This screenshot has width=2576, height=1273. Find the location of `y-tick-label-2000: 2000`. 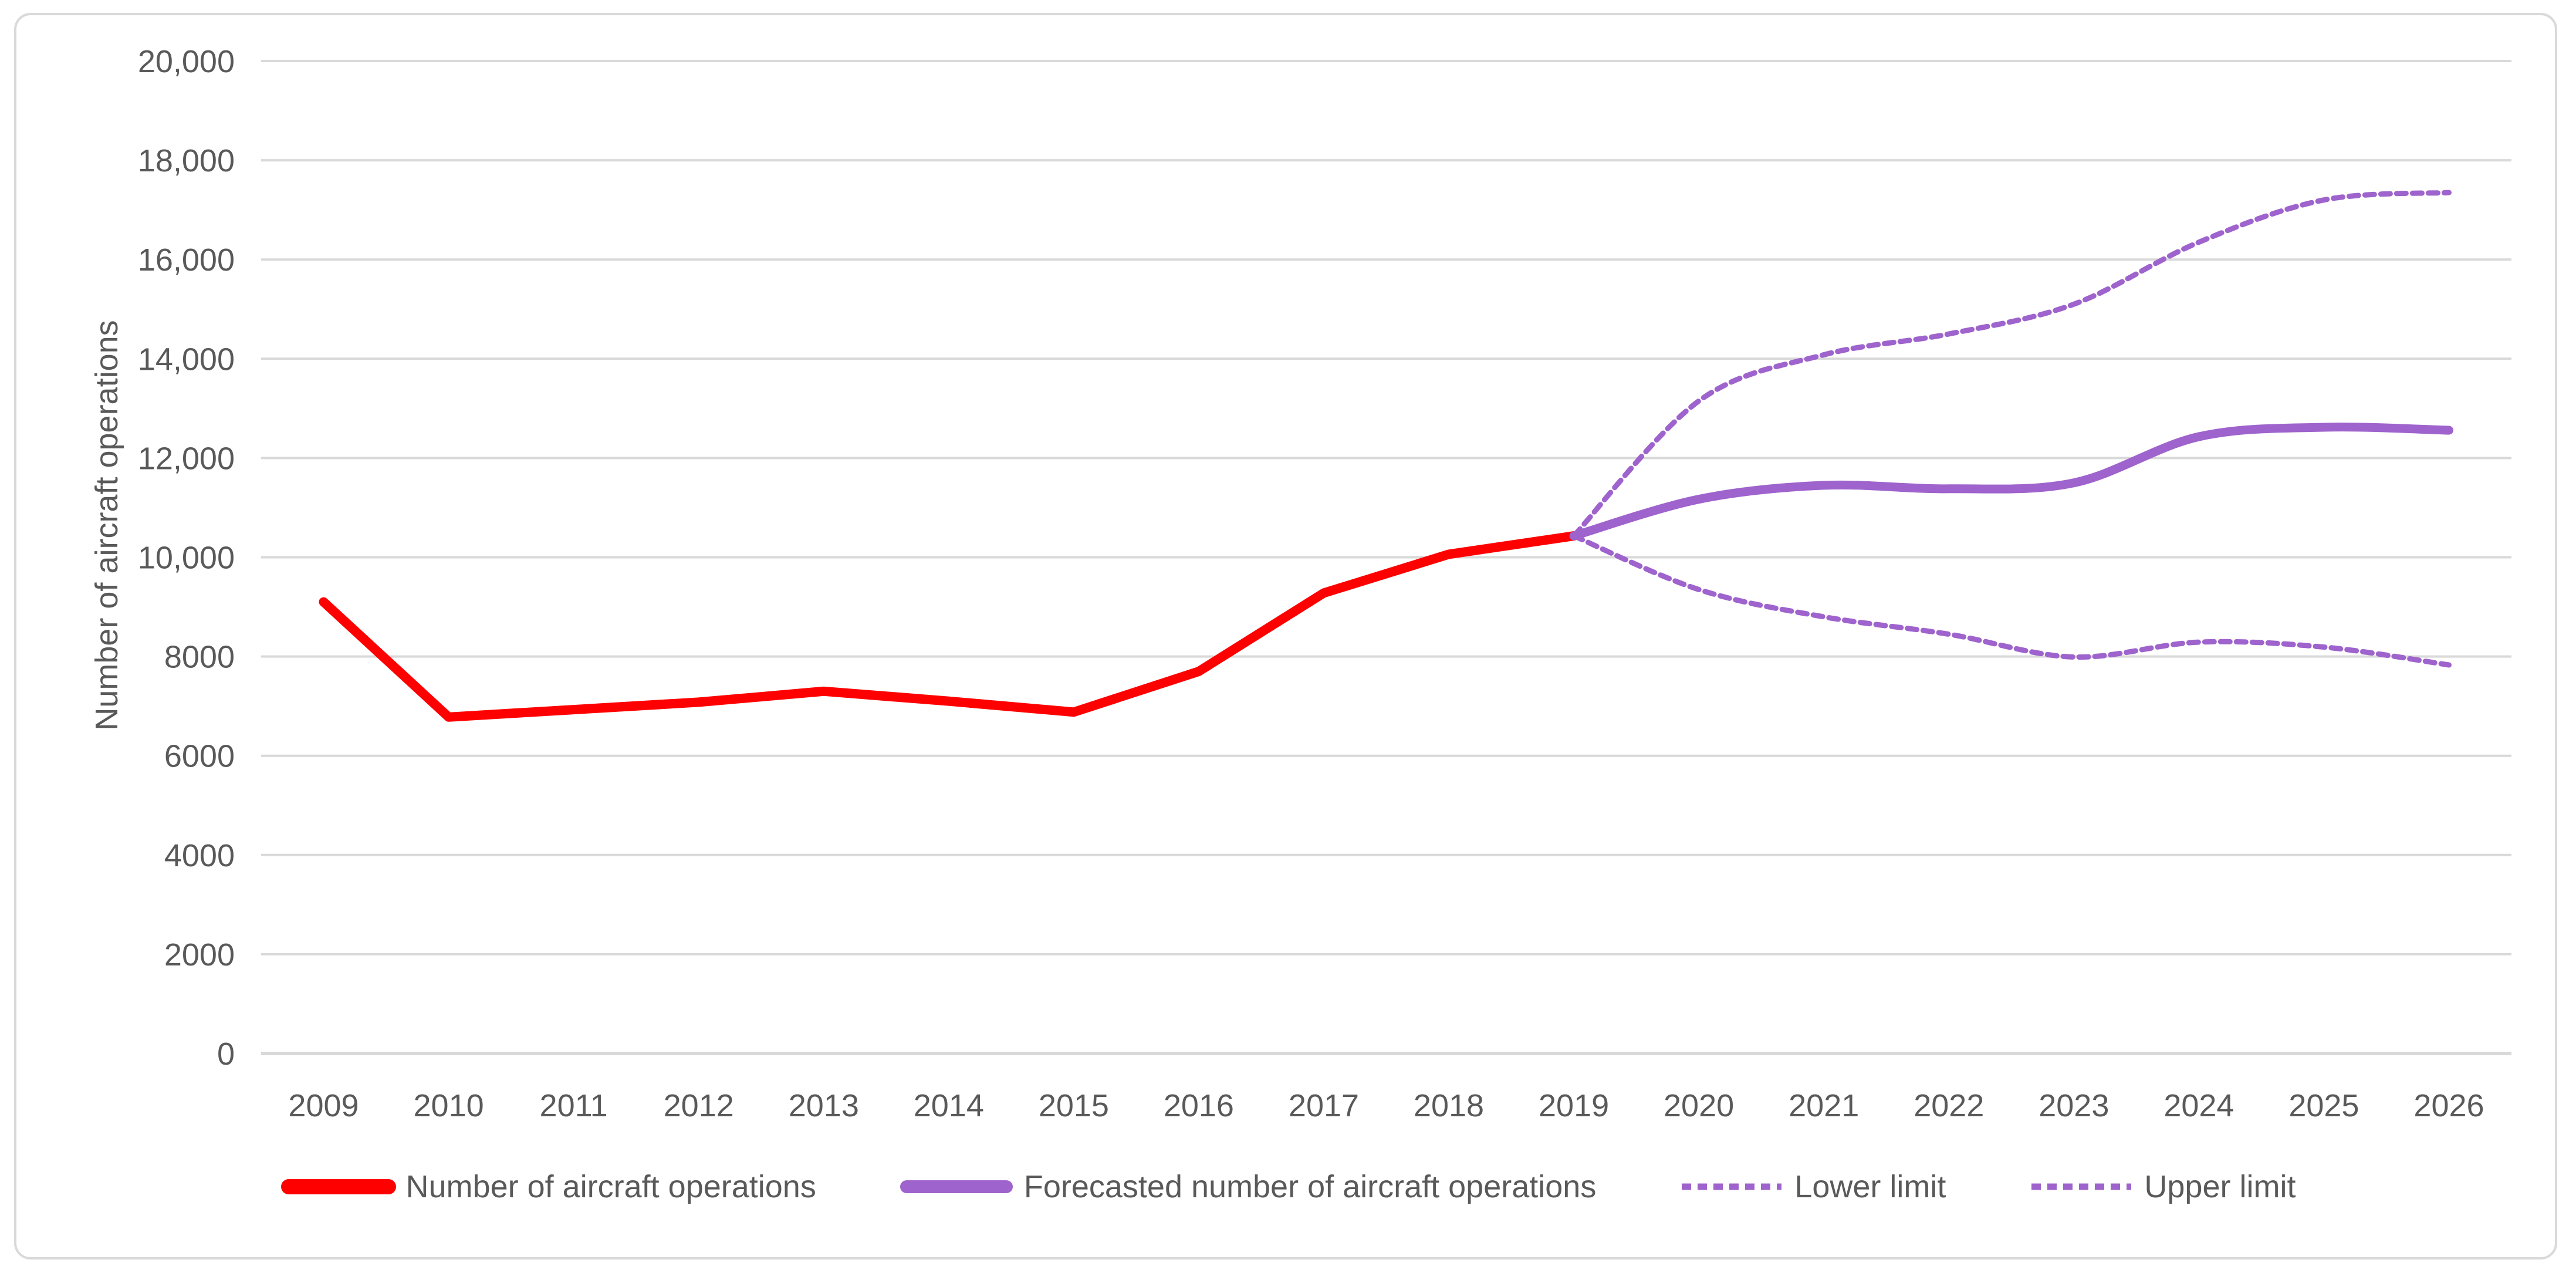

y-tick-label-2000: 2000 is located at coordinates (199, 955).